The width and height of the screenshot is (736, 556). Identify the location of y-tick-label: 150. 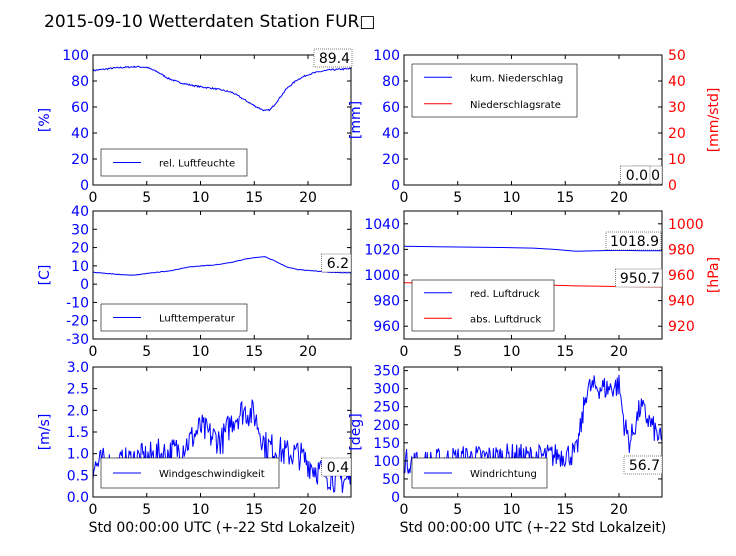
(386, 444).